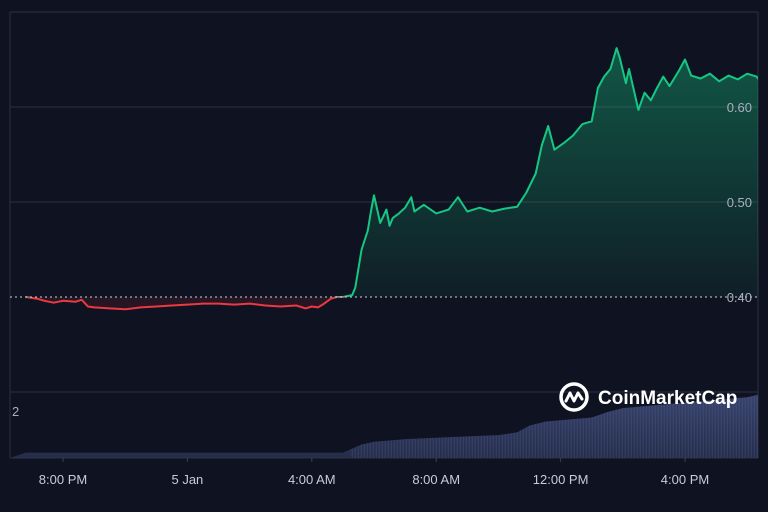  What do you see at coordinates (739, 297) in the screenshot?
I see `y-tick-label: 0.40` at bounding box center [739, 297].